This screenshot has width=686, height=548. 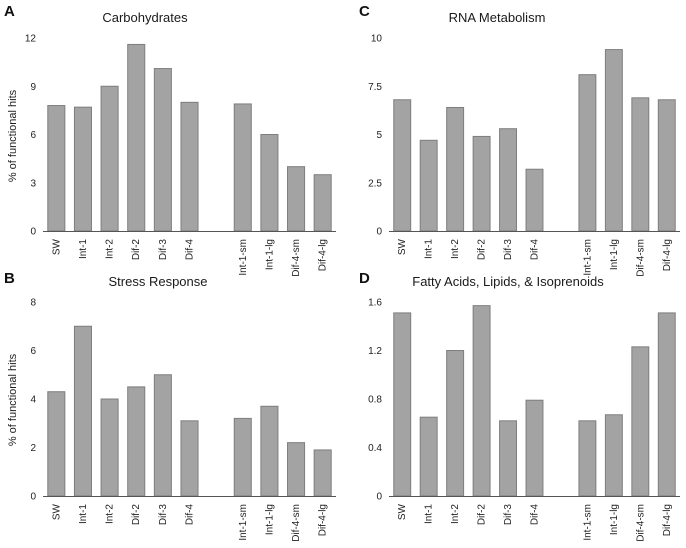 I want to click on panel-a-ytick: 3, so click(x=33, y=183).